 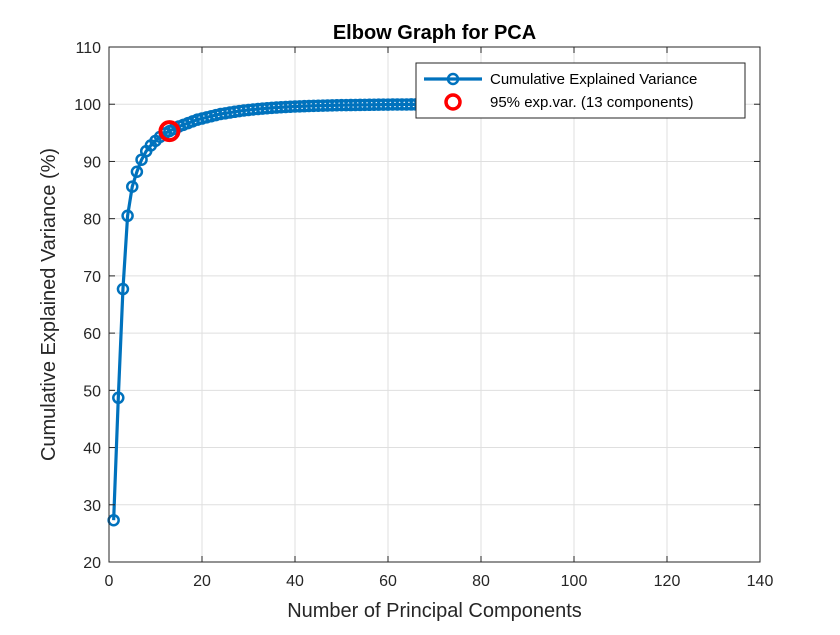 I want to click on y-tick-label: 50, so click(x=92, y=391).